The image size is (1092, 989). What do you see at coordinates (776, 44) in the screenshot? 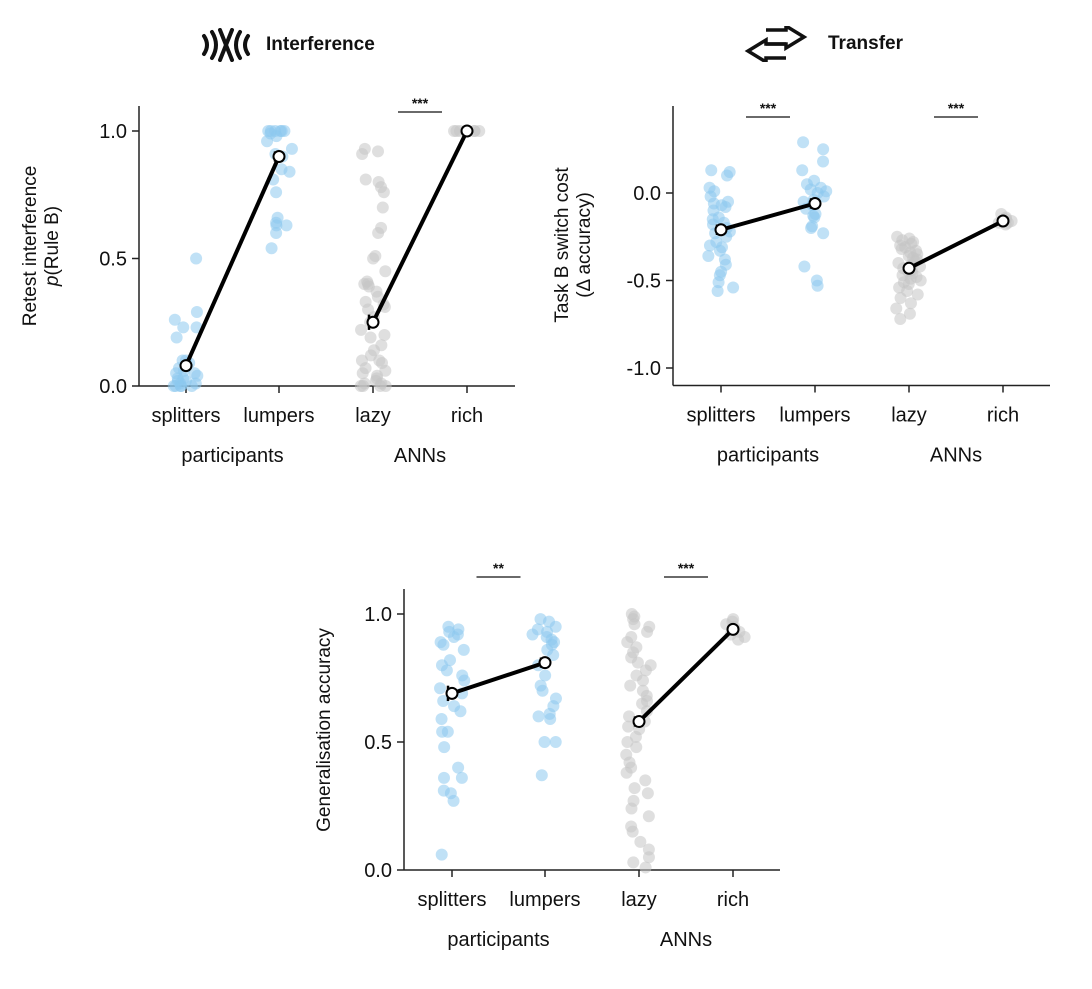
I see `bidirectional-arrows-icon` at bounding box center [776, 44].